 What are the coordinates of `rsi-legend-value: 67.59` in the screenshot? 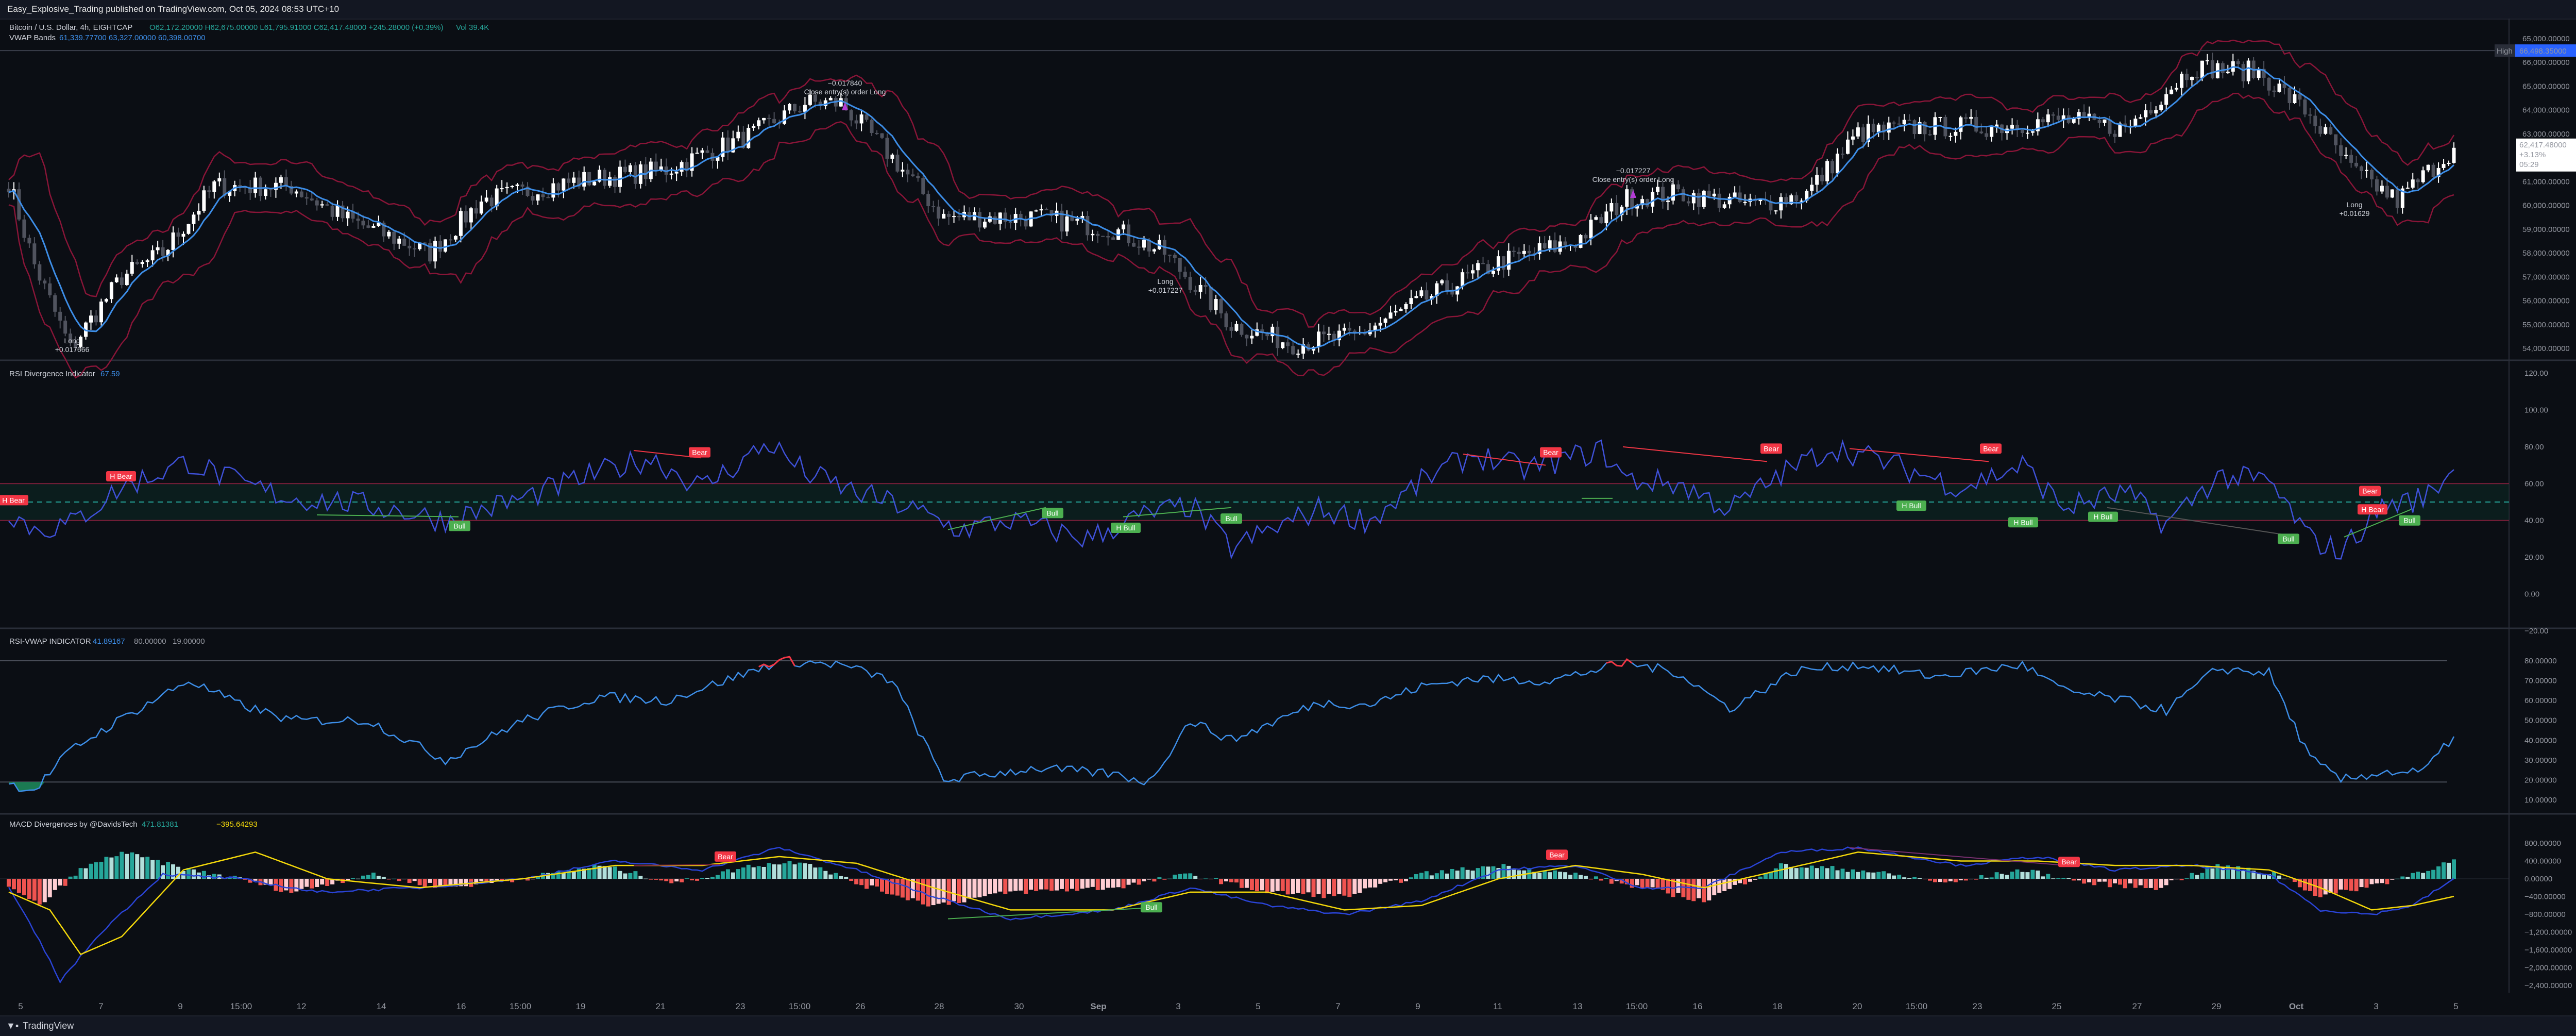 It's located at (110, 374).